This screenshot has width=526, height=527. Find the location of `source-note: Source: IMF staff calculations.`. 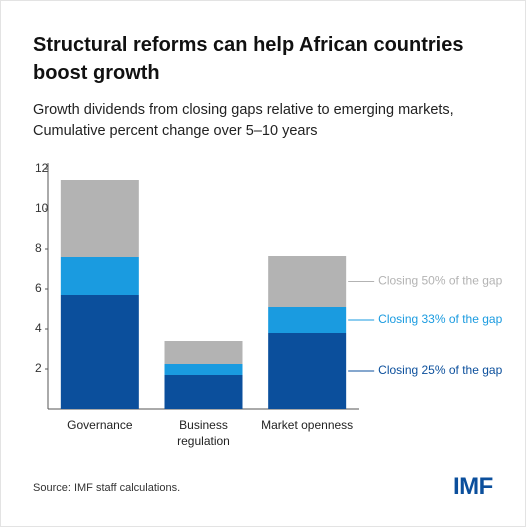

source-note: Source: IMF staff calculations. is located at coordinates (107, 488).